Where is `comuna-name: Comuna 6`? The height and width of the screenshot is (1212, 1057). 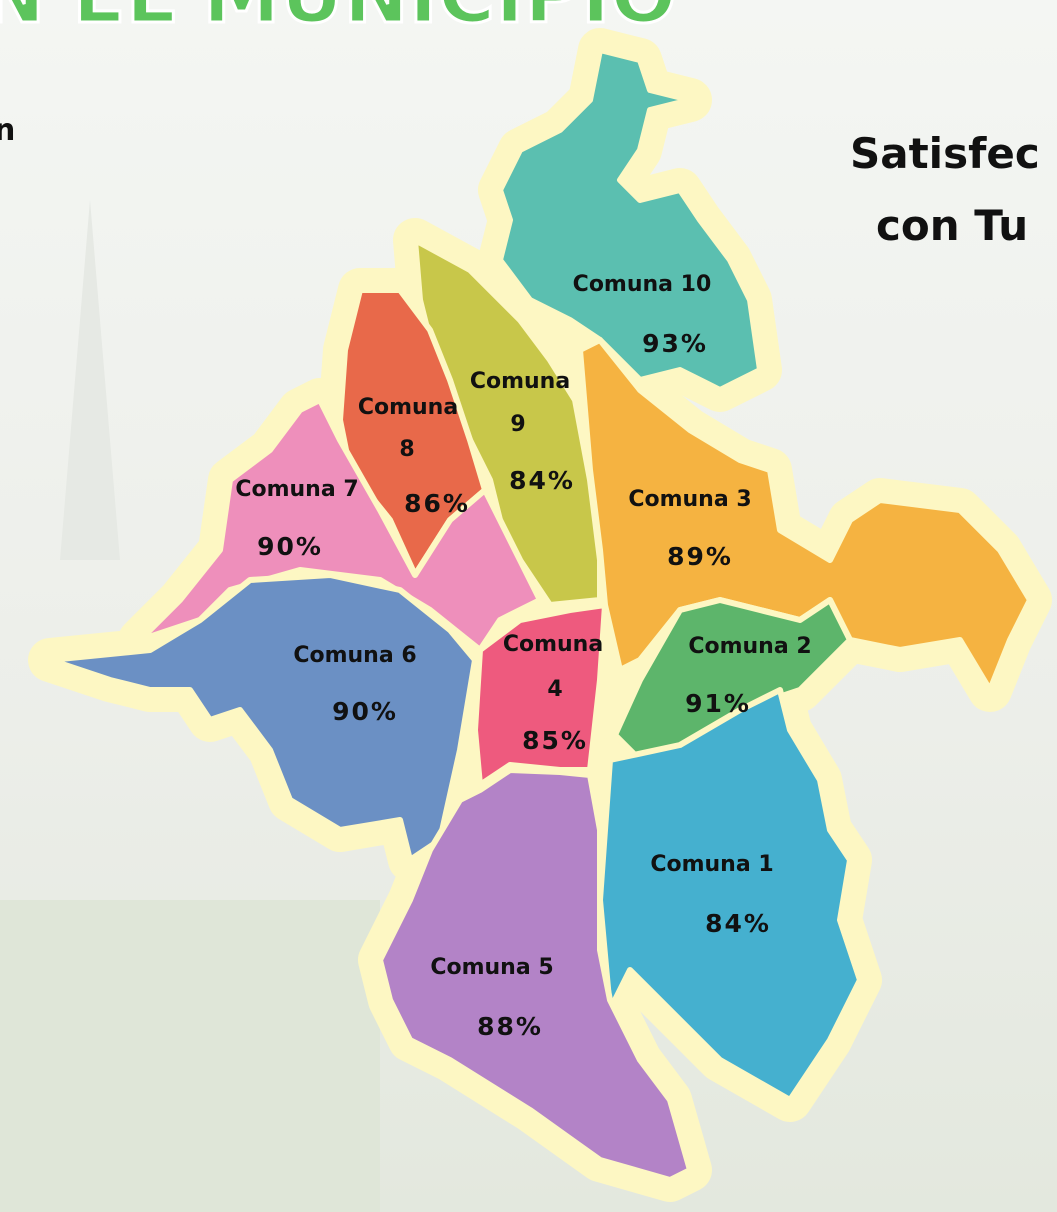
comuna-name: Comuna 6 is located at coordinates (354, 655).